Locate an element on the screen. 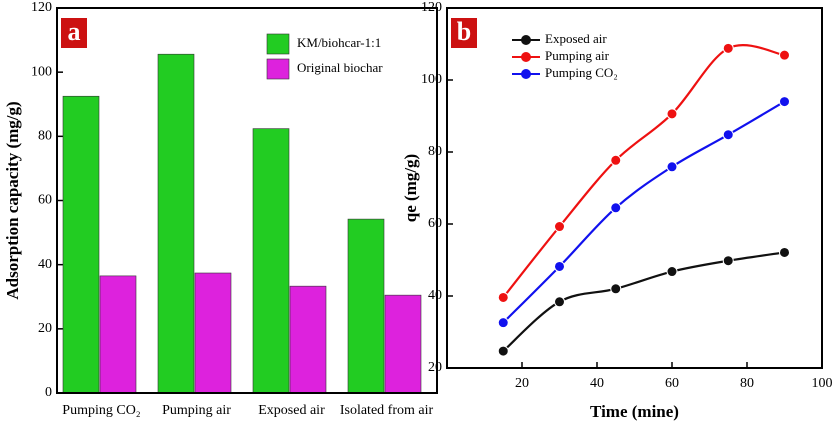 This screenshot has height=432, width=833. x-tick-label: Pumping CO₂ is located at coordinates (101, 410).